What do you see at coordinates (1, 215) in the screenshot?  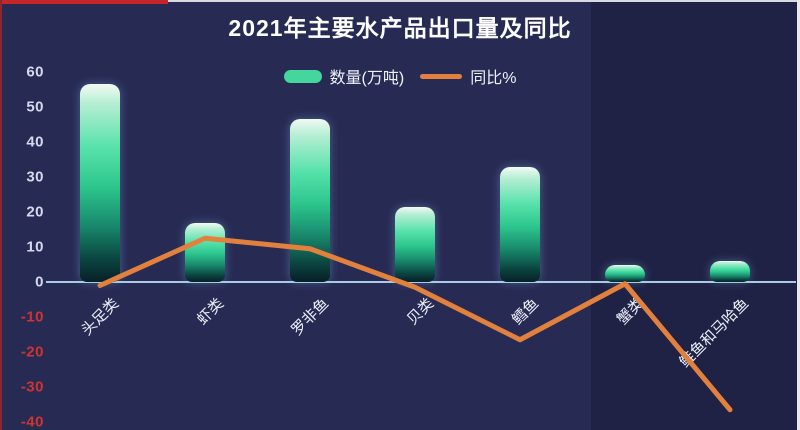 I see `edge-artifact-left` at bounding box center [1, 215].